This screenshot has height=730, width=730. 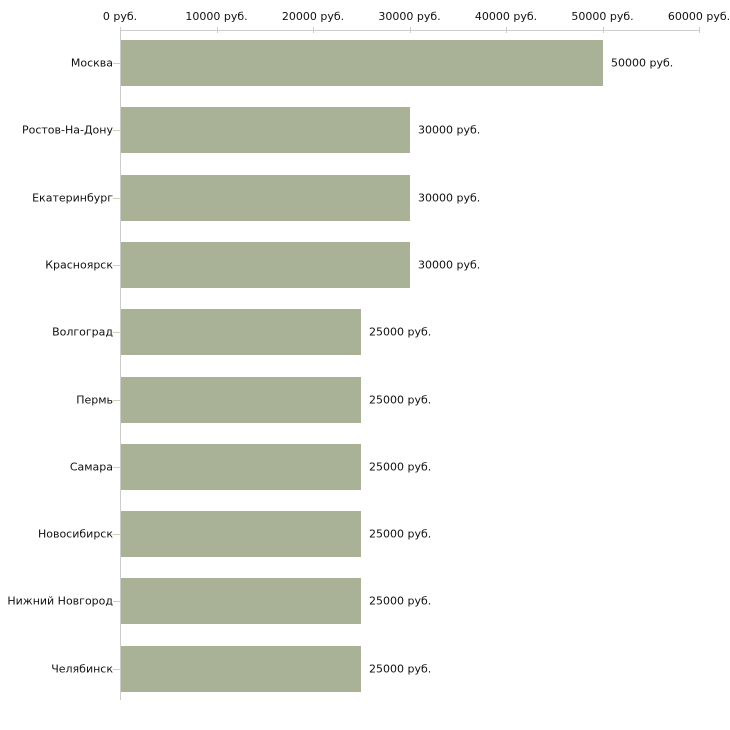 I want to click on category-label: Ростов-На-Дону, so click(x=67, y=130).